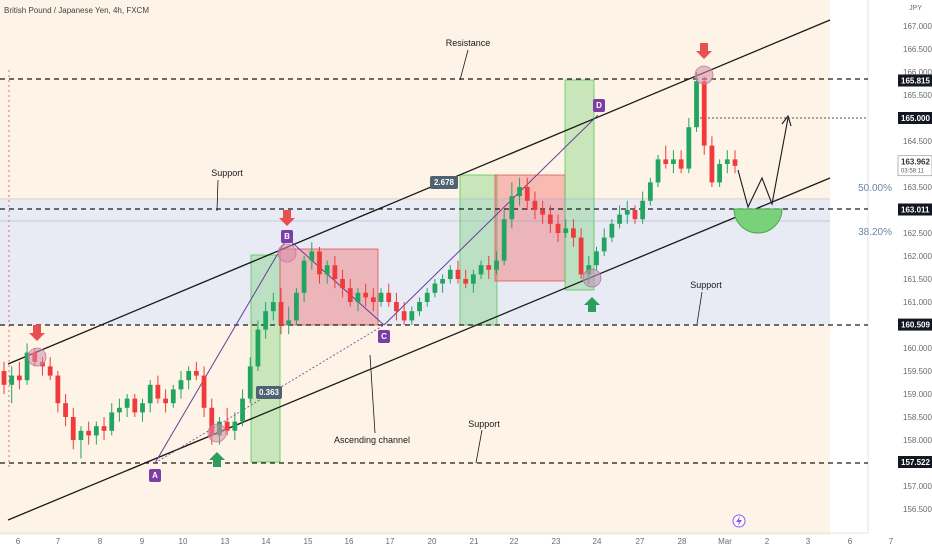 Image resolution: width=932 pixels, height=550 pixels. Describe the element at coordinates (142, 541) in the screenshot. I see `time-tick-label: 9` at that location.